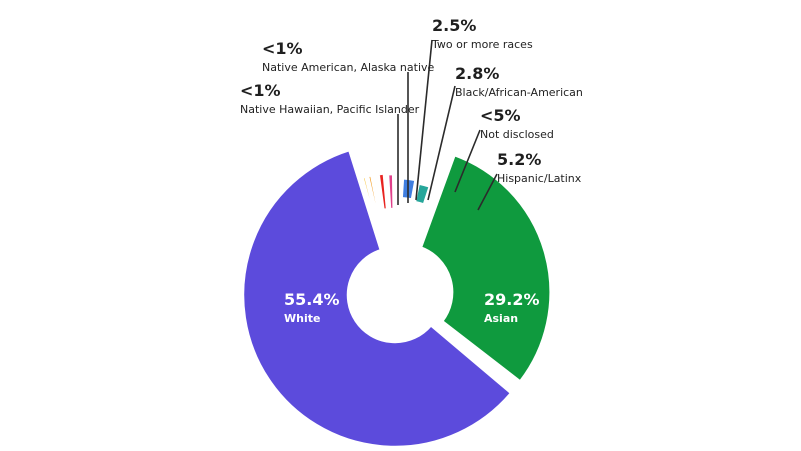 The image size is (801, 451). Describe the element at coordinates (260, 90) in the screenshot. I see `value-label-native-hawaiian-pacific-islander: <1%` at that location.